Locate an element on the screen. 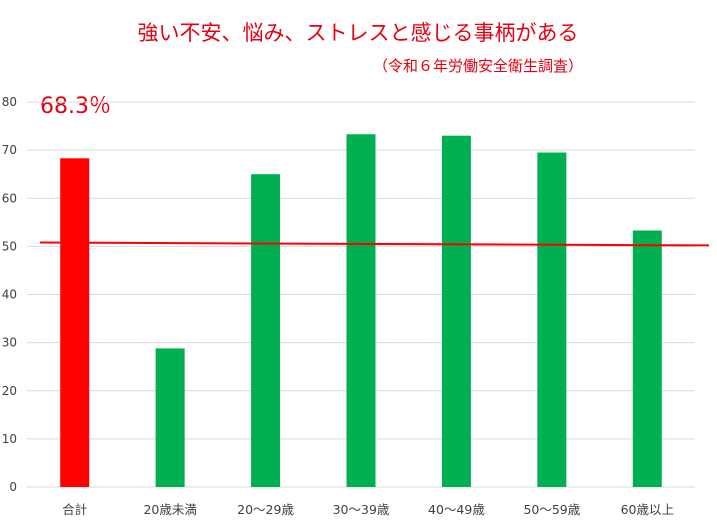 This screenshot has width=717, height=522. y-tick-label: 30 is located at coordinates (9, 343).